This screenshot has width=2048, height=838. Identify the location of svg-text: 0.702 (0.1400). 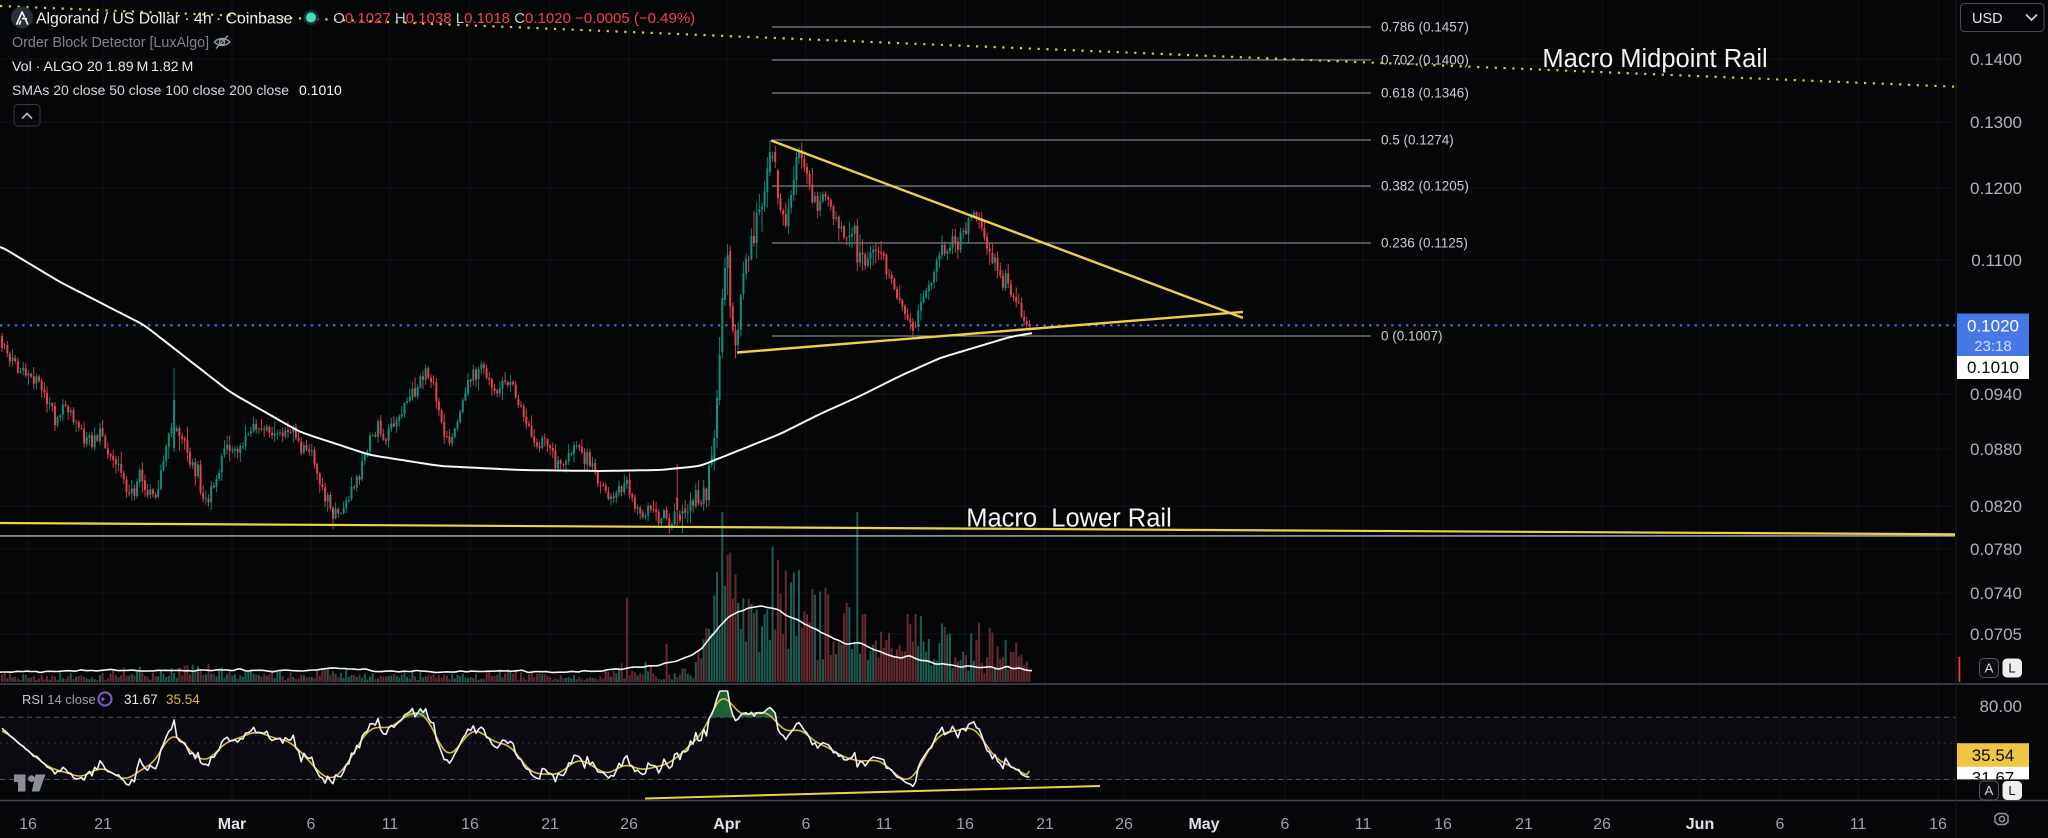
(1425, 60).